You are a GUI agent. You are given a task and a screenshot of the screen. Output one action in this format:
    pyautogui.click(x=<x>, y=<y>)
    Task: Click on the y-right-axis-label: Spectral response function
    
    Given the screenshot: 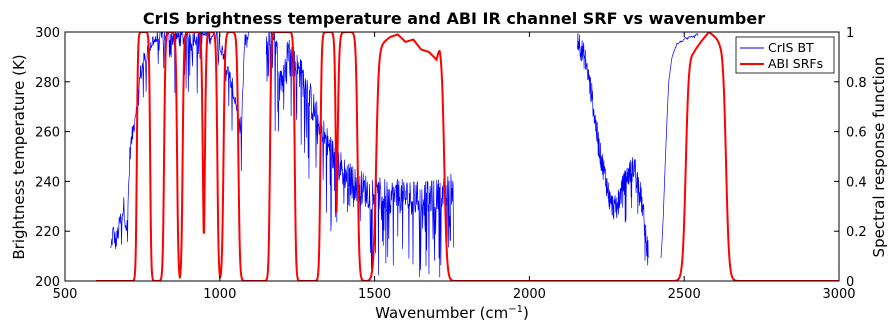 What is the action you would take?
    pyautogui.click(x=879, y=157)
    